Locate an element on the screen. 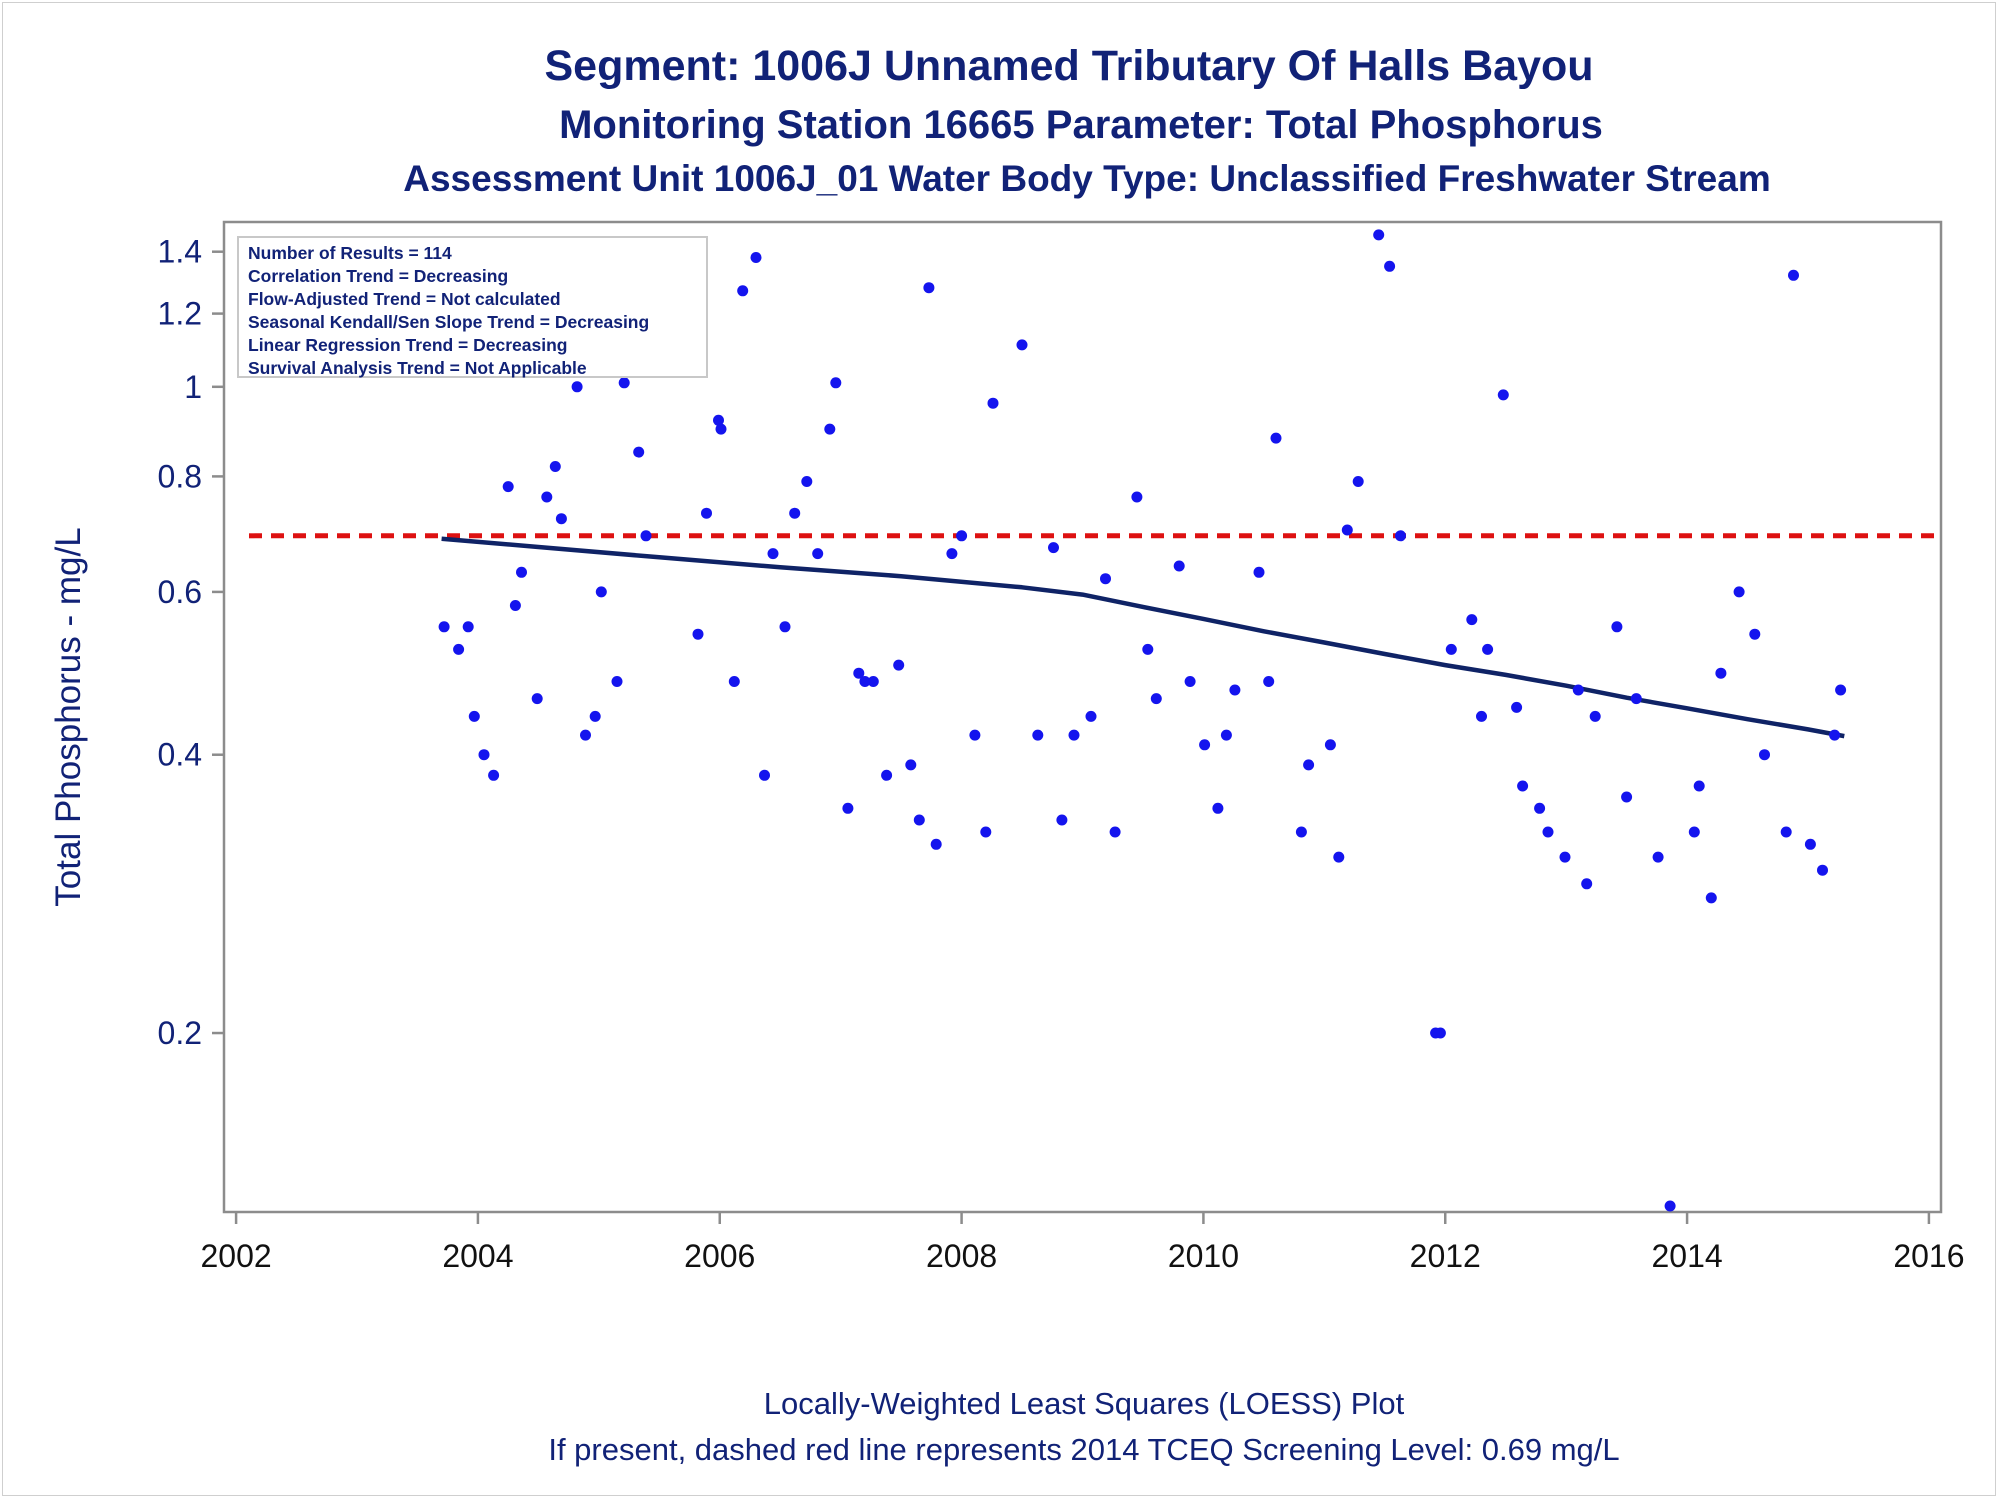 This screenshot has height=1500, width=2000. loess-trend-line is located at coordinates (1143, 637).